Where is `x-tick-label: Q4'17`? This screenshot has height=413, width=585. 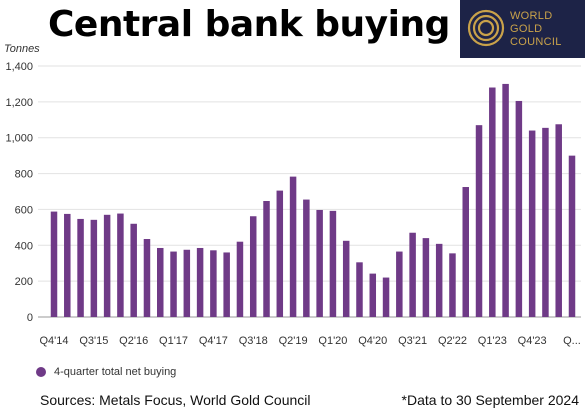 x-tick-label: Q4'17 is located at coordinates (213, 341).